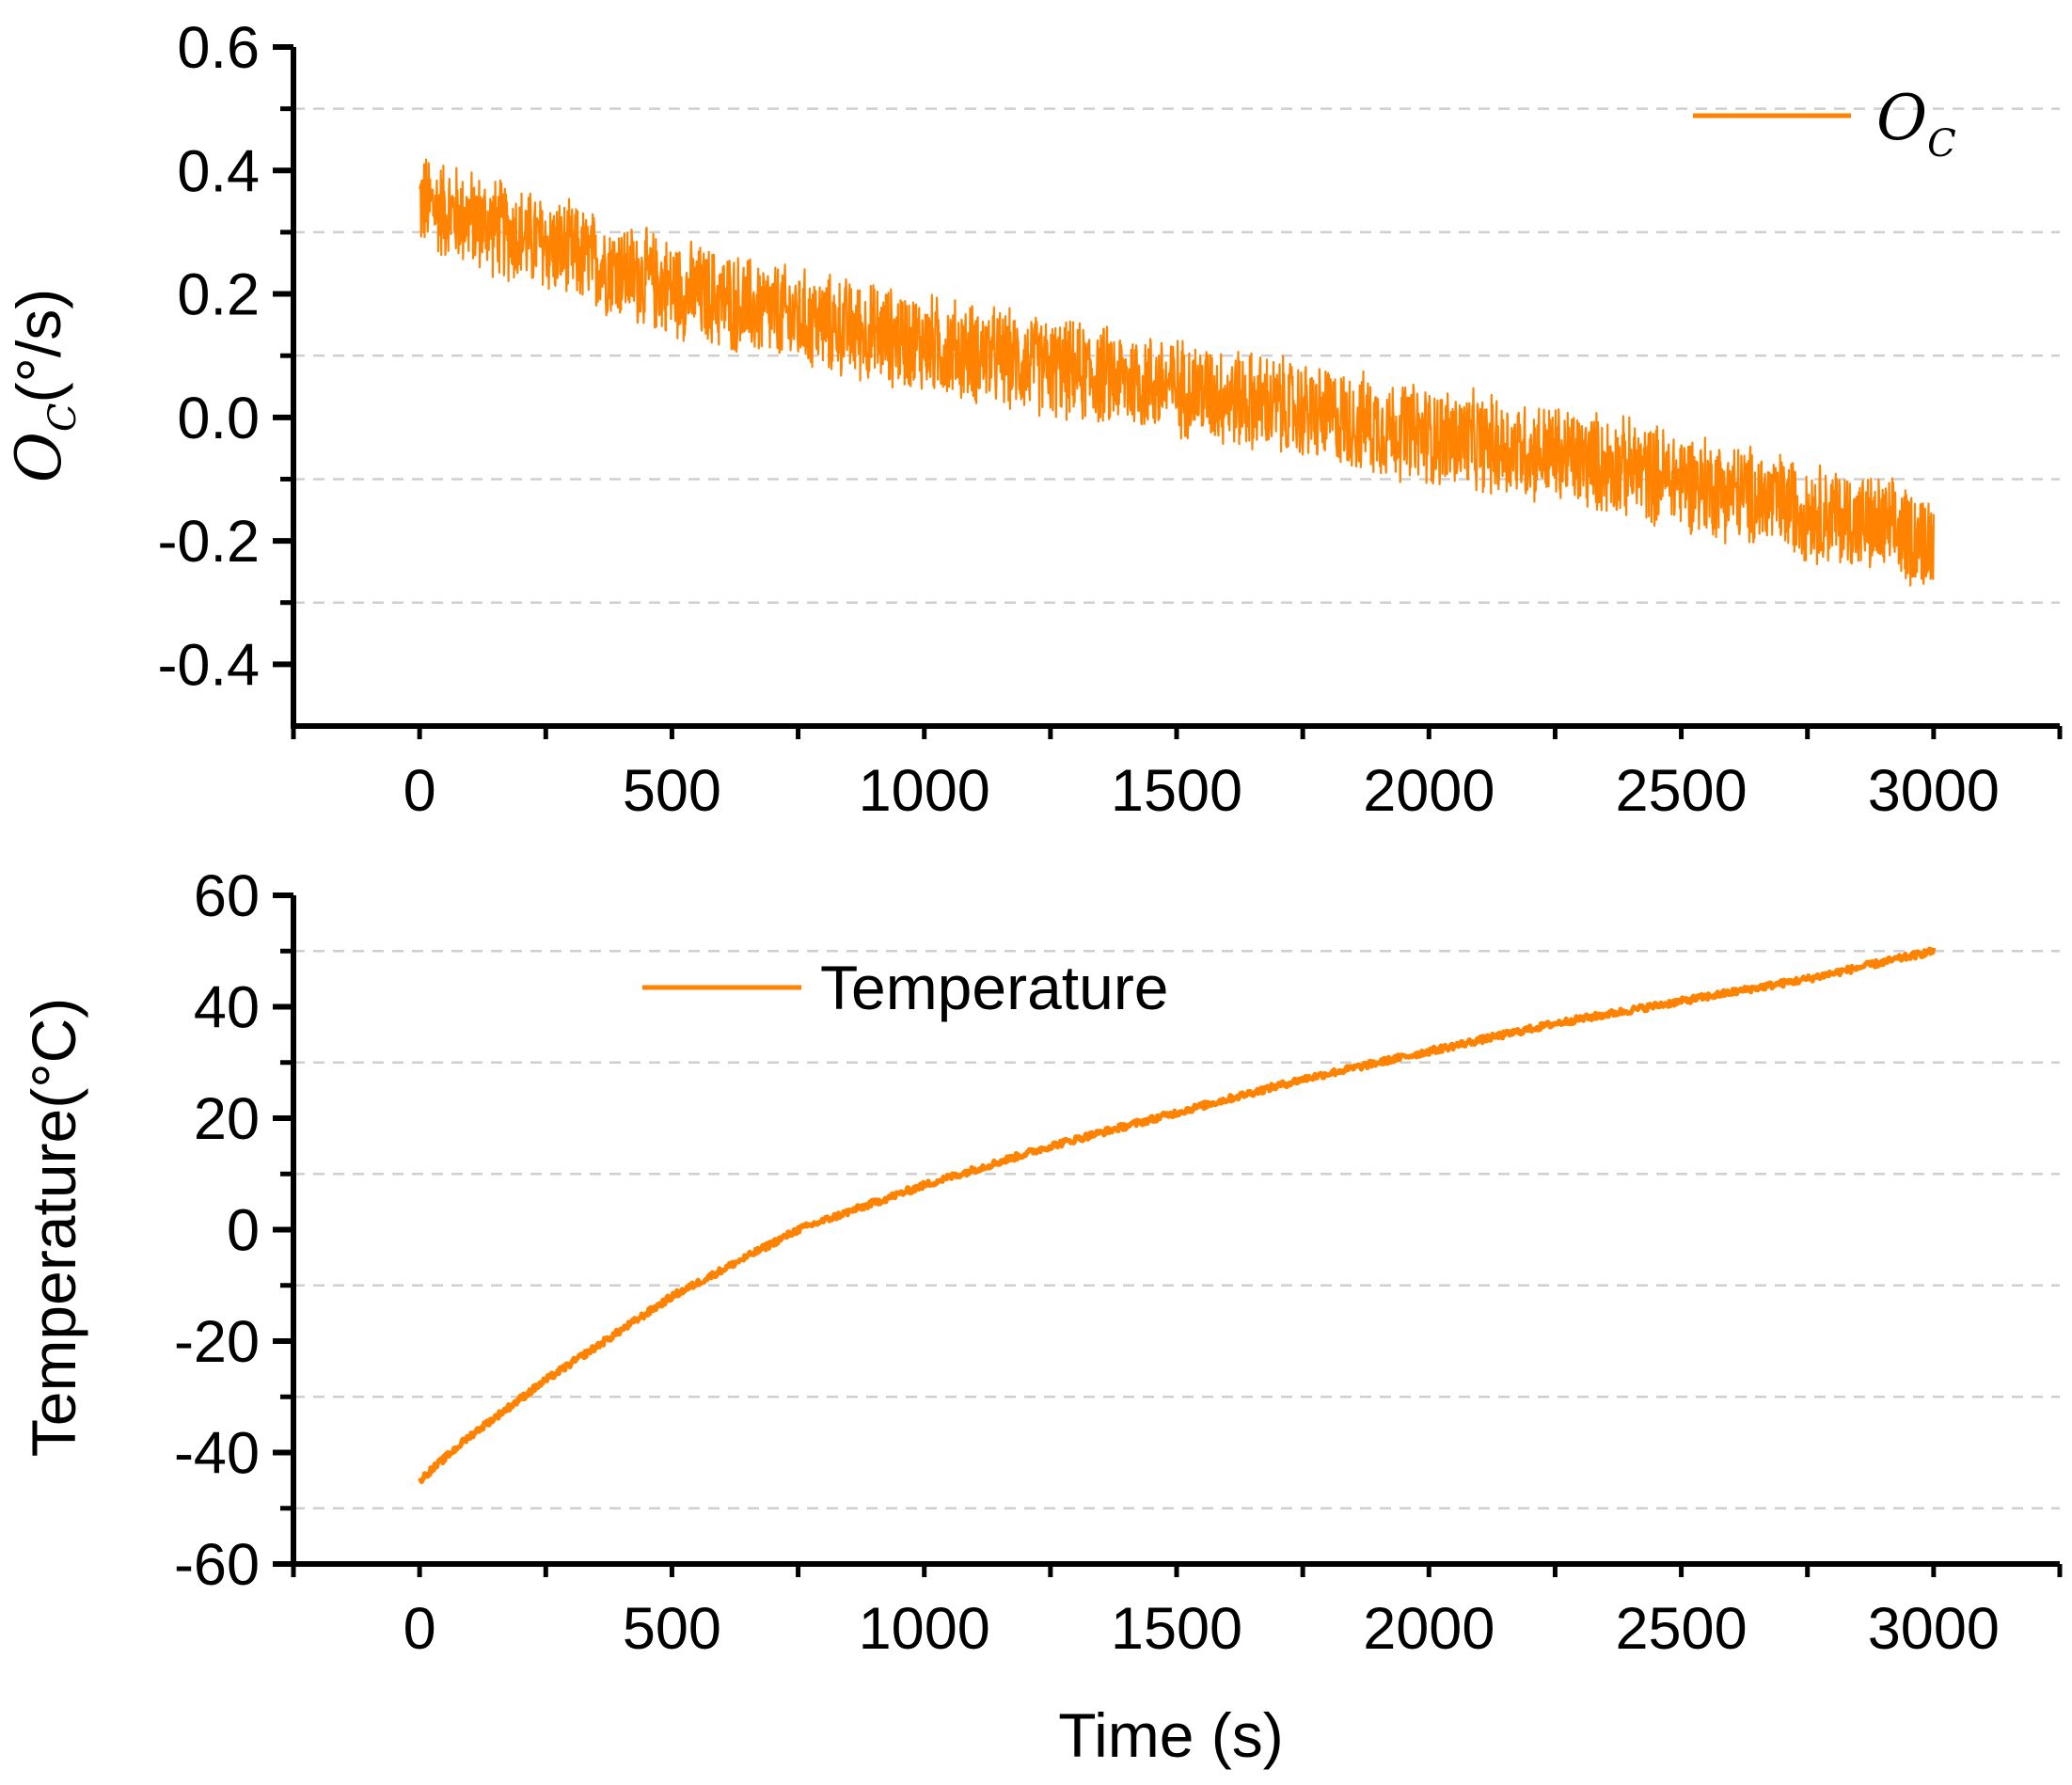 The height and width of the screenshot is (1785, 2072). What do you see at coordinates (217, 1342) in the screenshot?
I see `bottom-y-tick-label: -20` at bounding box center [217, 1342].